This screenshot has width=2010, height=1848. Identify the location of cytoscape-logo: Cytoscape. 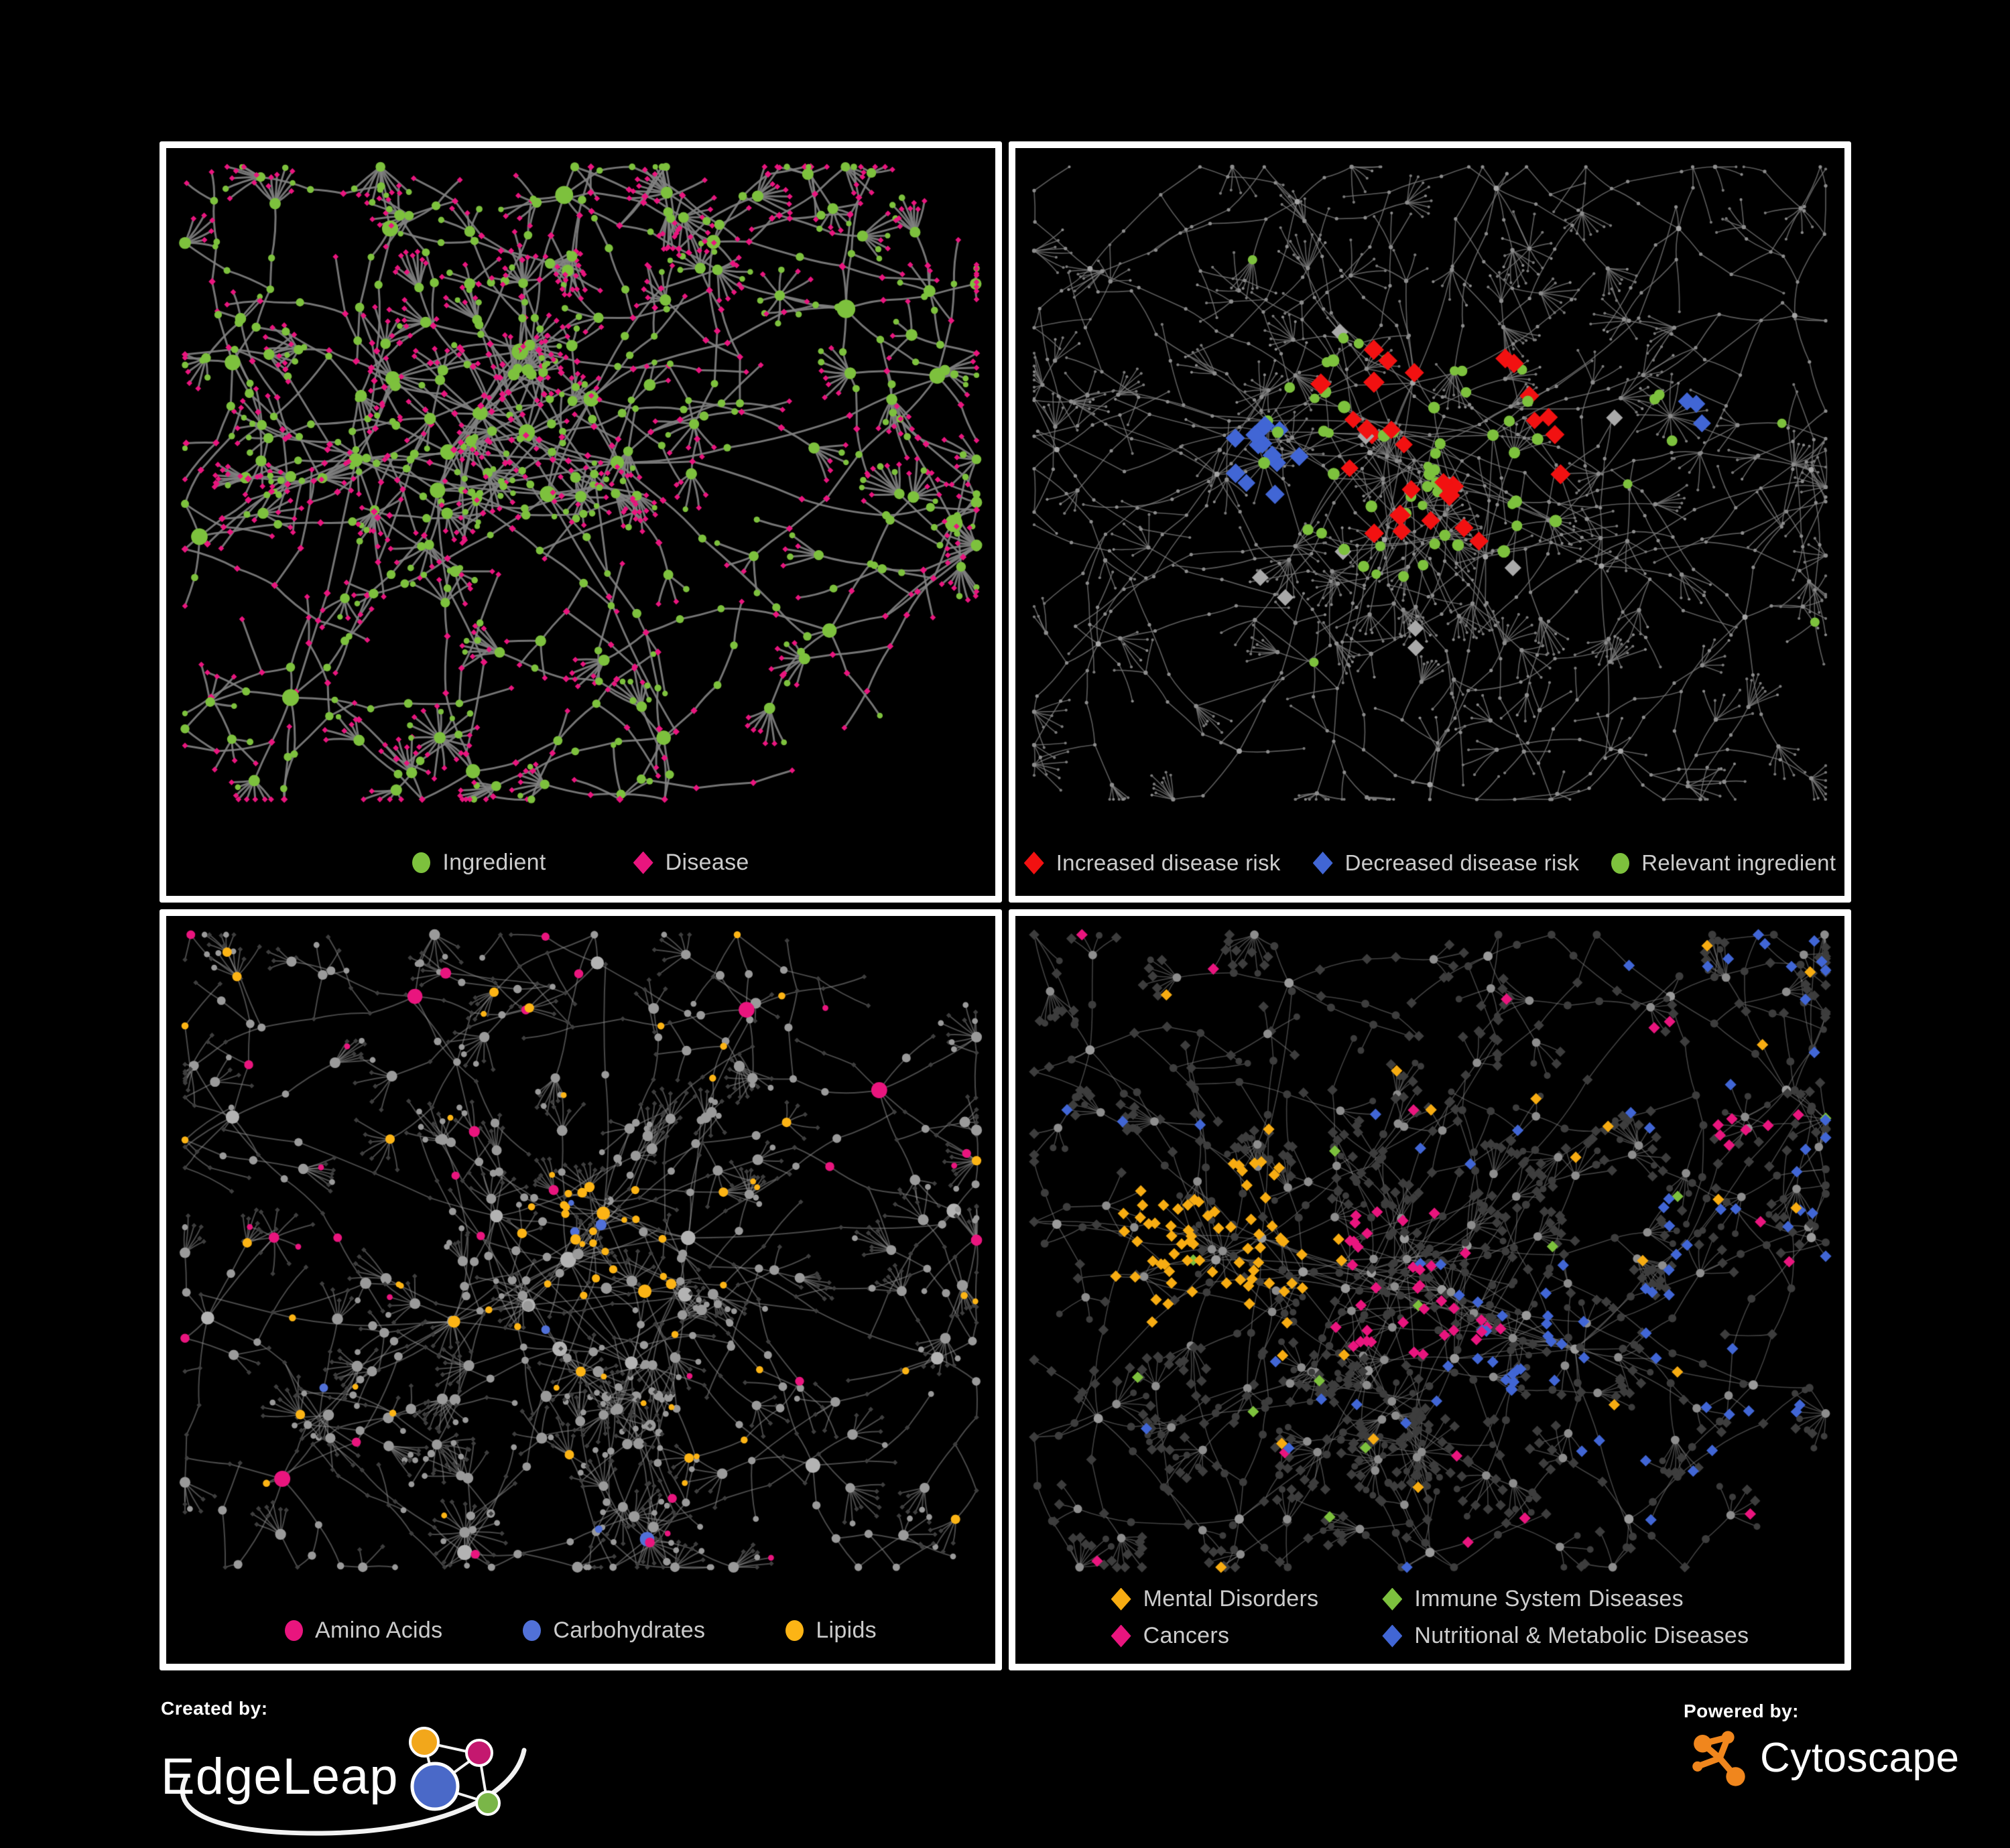
(1821, 1758).